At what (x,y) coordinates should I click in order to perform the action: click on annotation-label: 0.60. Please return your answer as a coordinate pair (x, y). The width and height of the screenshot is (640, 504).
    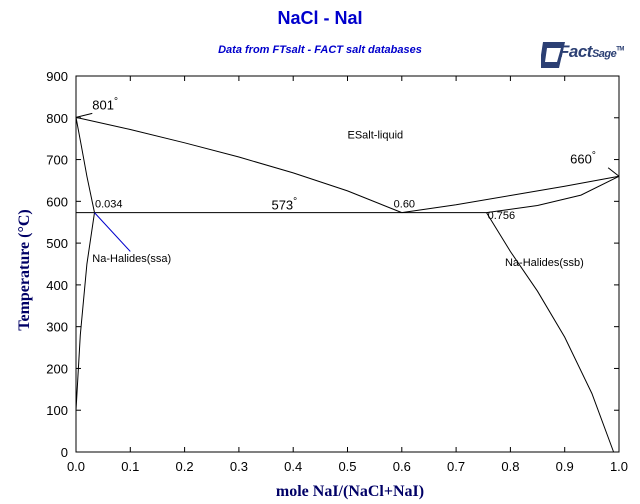
    Looking at the image, I should click on (404, 205).